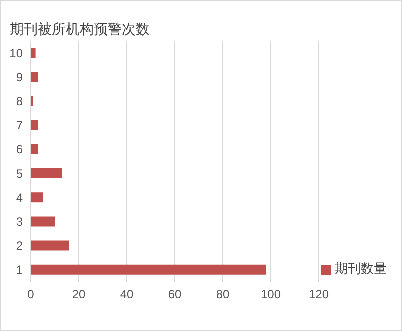  Describe the element at coordinates (361, 268) in the screenshot. I see `legend-label: 期刊数量` at that location.